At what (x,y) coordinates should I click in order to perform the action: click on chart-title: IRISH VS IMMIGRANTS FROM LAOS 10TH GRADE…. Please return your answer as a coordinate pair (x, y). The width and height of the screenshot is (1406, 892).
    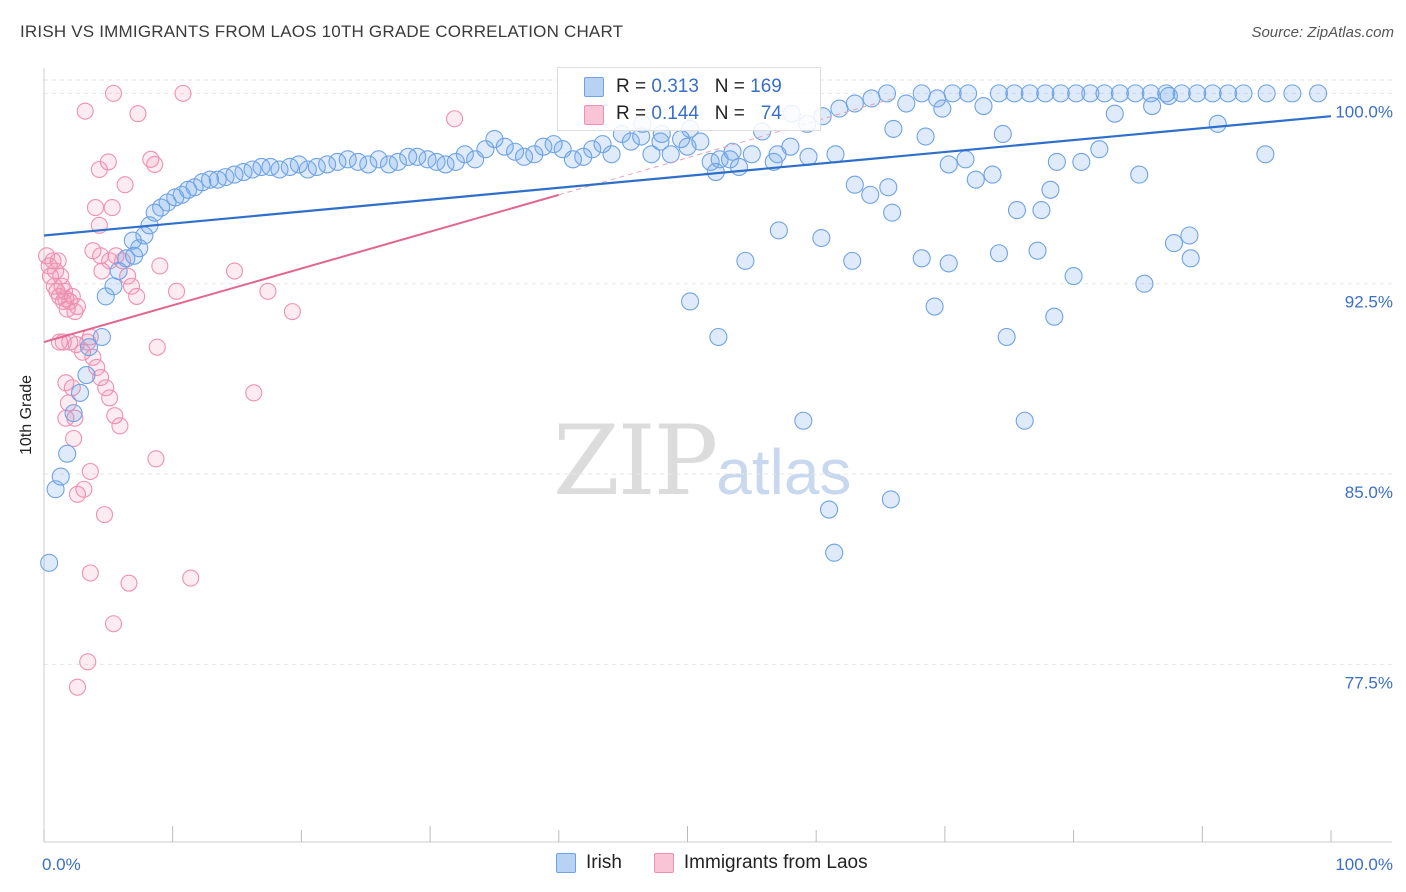
    Looking at the image, I should click on (322, 31).